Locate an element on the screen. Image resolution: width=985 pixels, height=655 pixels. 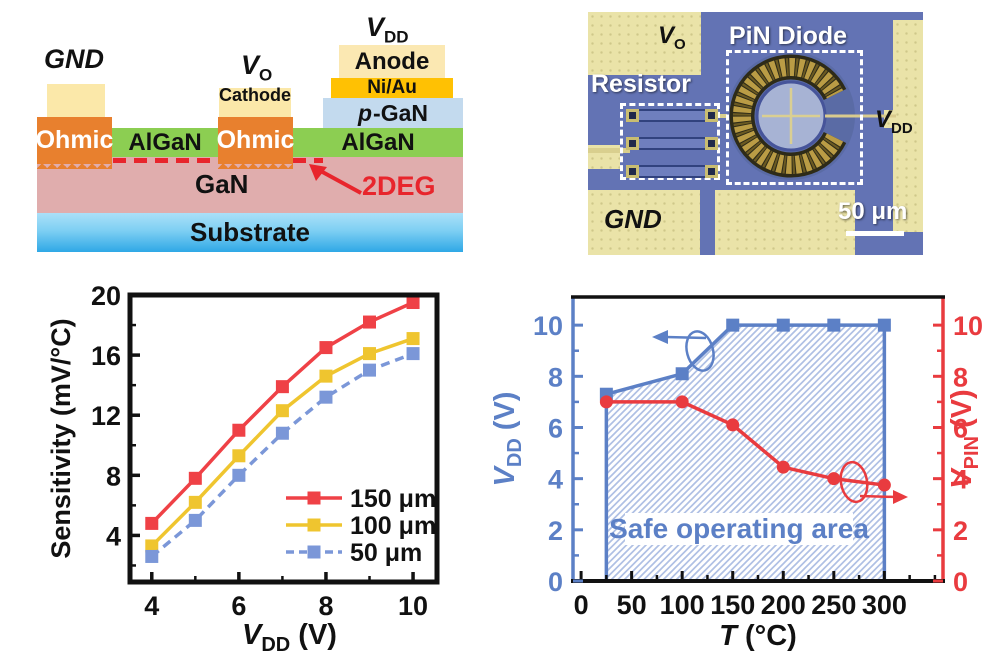
right-y-tick-label: 6 is located at coordinates (960, 428).